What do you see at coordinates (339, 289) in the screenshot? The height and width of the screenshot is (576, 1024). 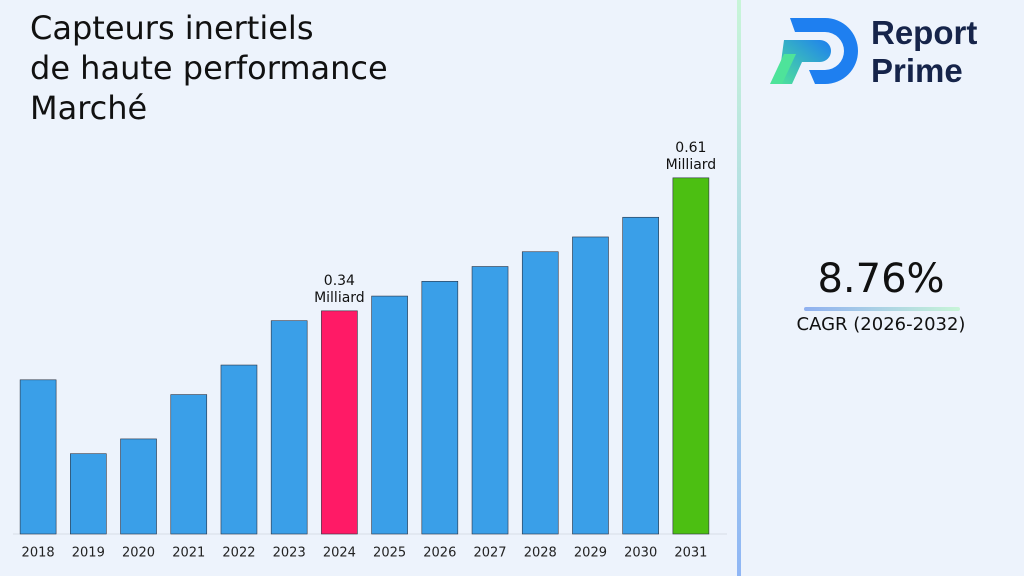 I see `value-label: 0.34 Milliard` at bounding box center [339, 289].